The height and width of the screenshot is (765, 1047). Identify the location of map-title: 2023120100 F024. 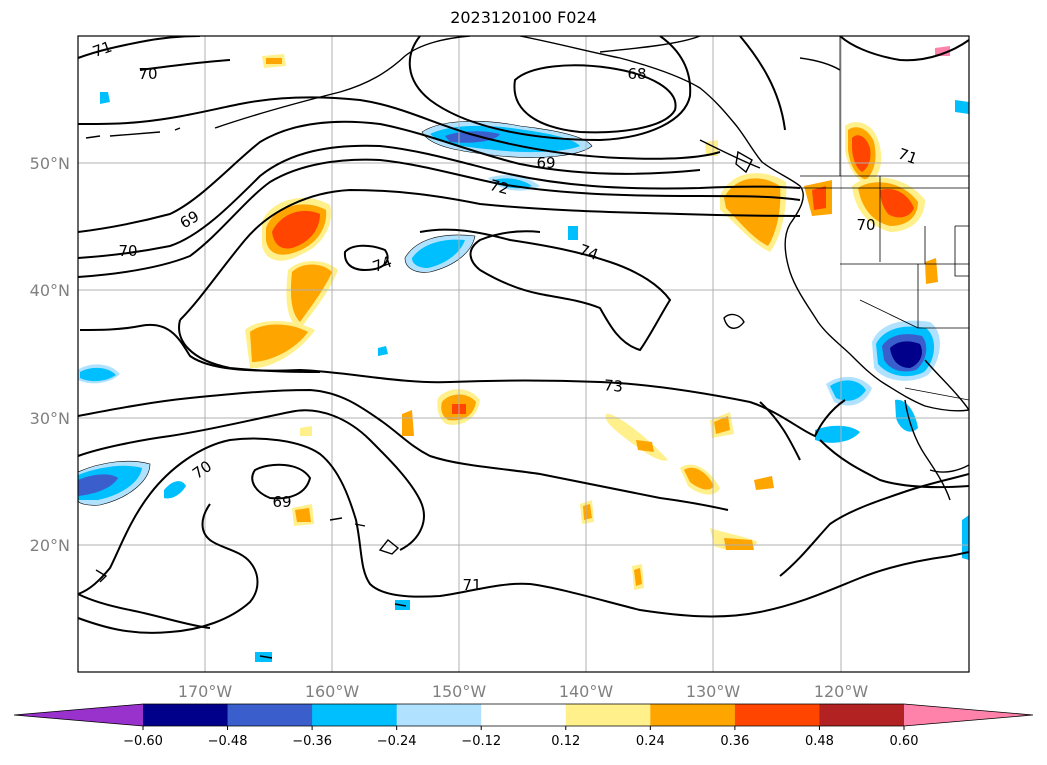
(523, 17).